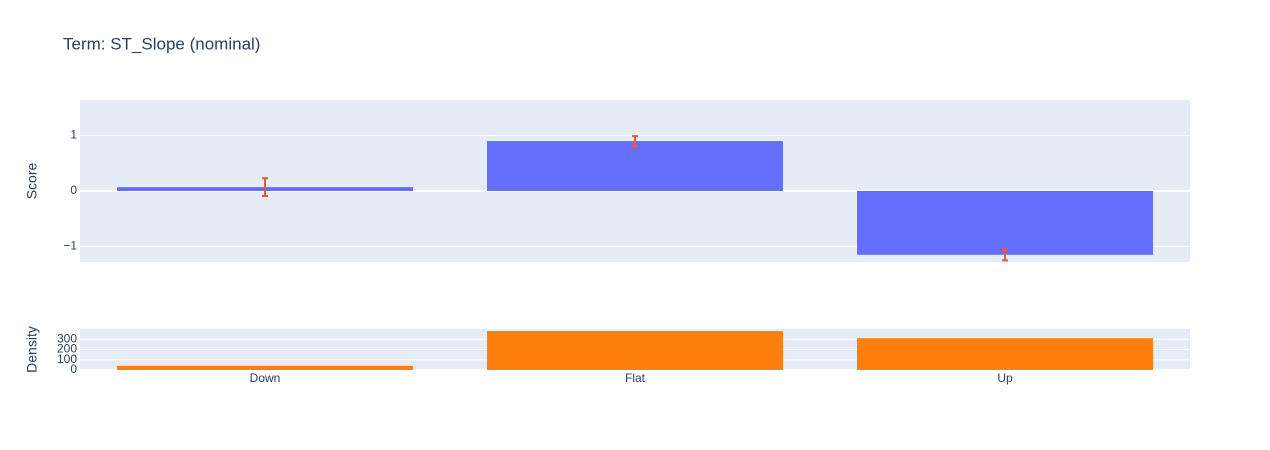  Describe the element at coordinates (67, 359) in the screenshot. I see `y-tick-label: 100` at that location.